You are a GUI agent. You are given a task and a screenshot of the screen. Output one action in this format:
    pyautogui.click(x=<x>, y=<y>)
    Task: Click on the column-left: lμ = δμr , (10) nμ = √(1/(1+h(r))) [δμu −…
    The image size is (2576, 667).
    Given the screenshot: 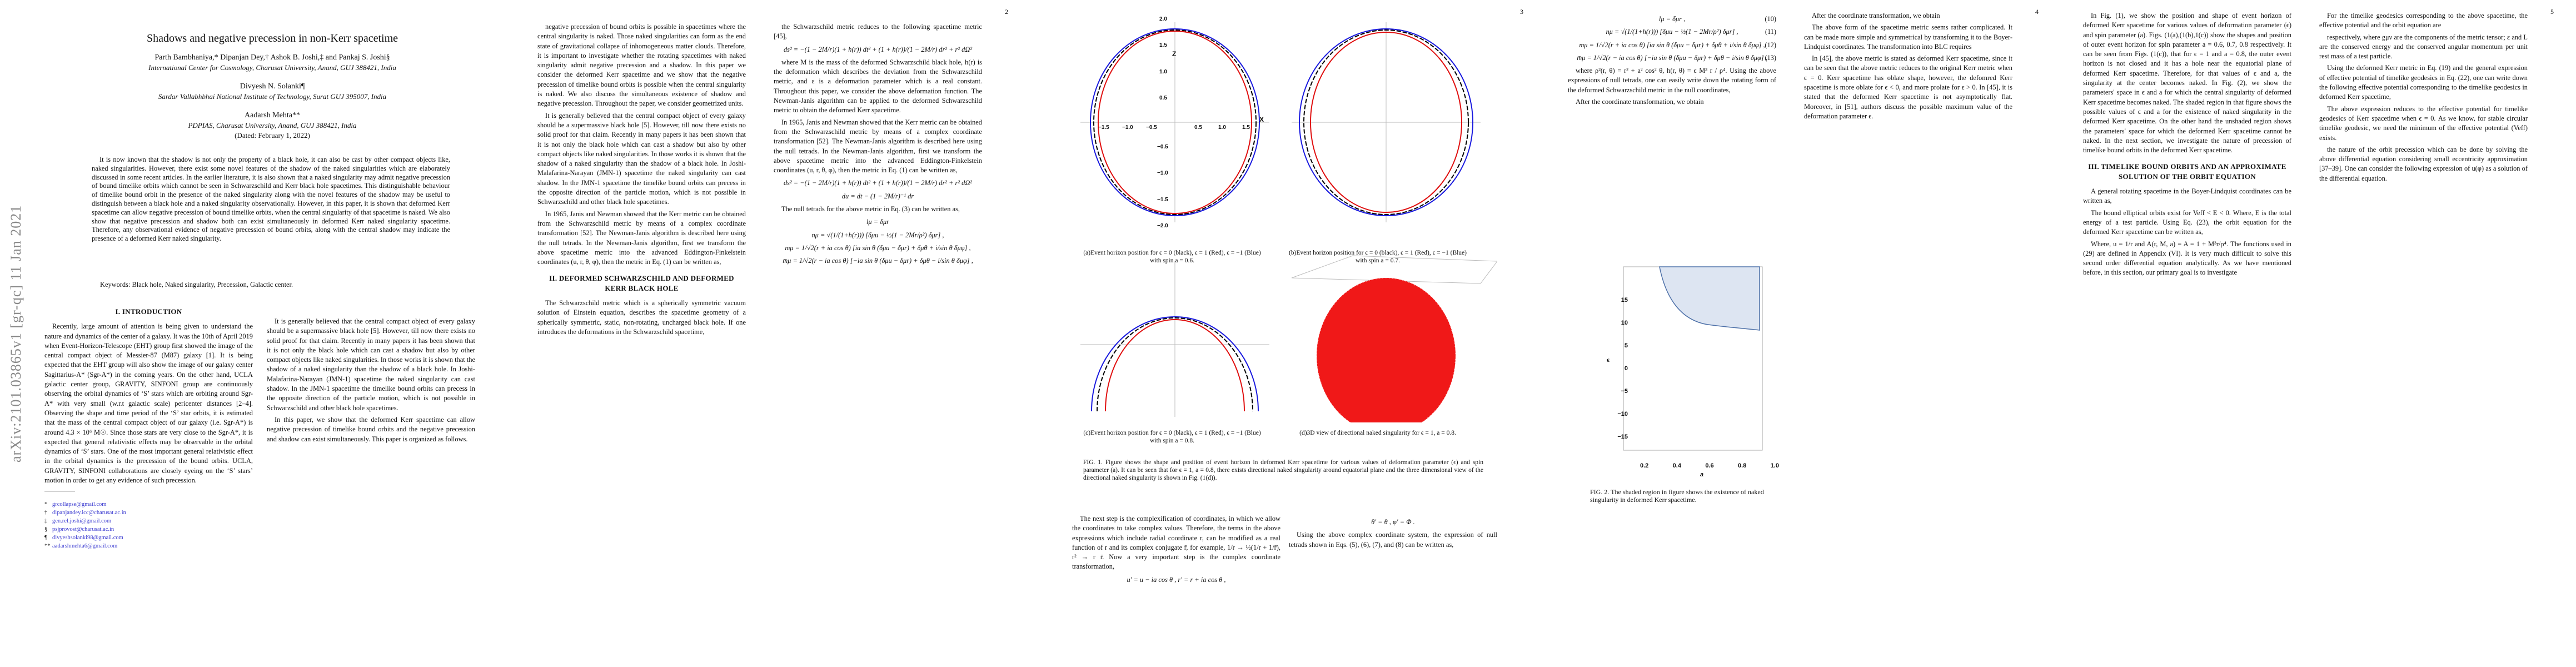 What is the action you would take?
    pyautogui.click(x=1672, y=60)
    